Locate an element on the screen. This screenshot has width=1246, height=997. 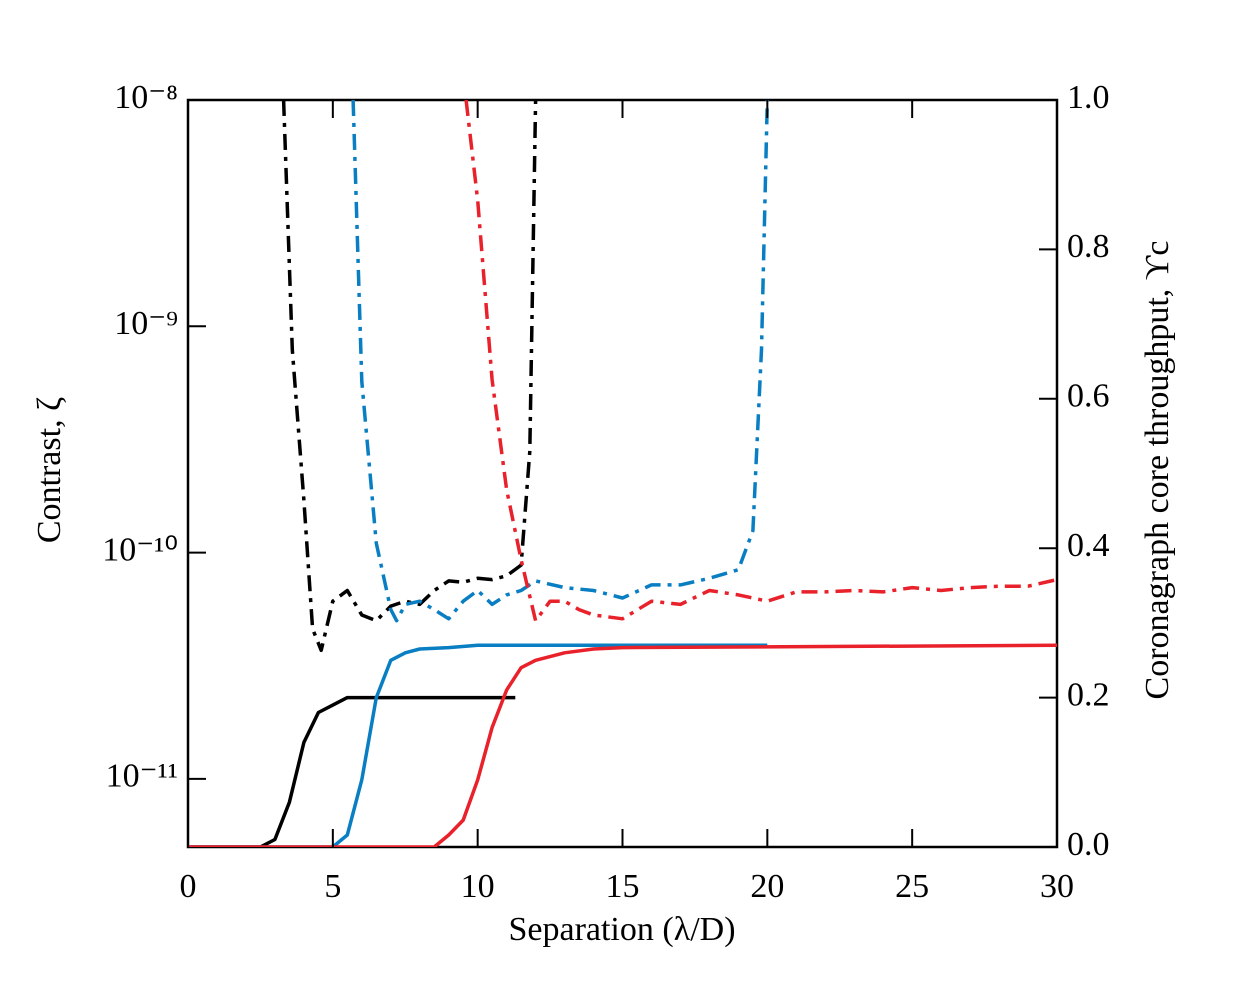
y2-tick-label: 0.6 is located at coordinates (1088, 396).